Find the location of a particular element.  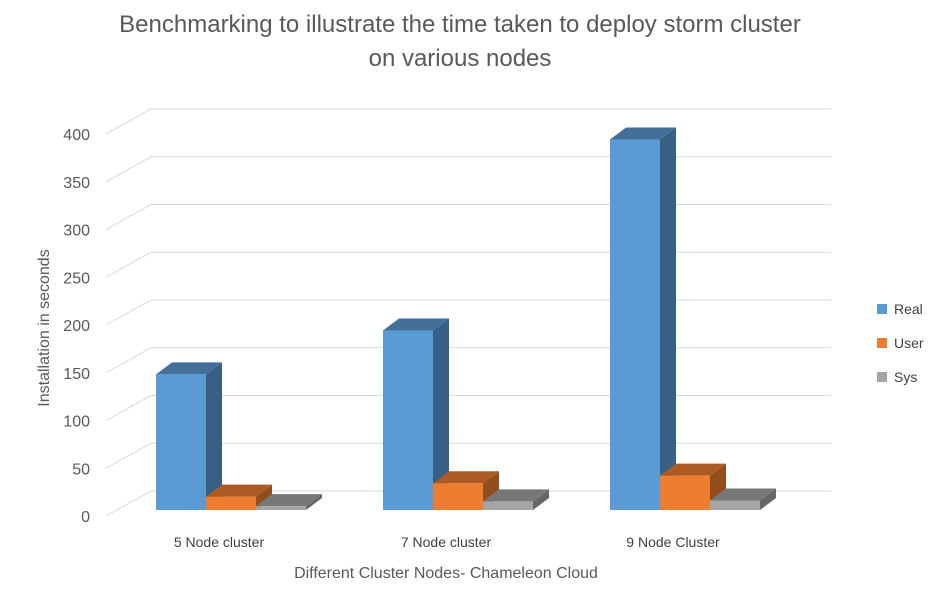

legend-swatch-sys is located at coordinates (882, 377).